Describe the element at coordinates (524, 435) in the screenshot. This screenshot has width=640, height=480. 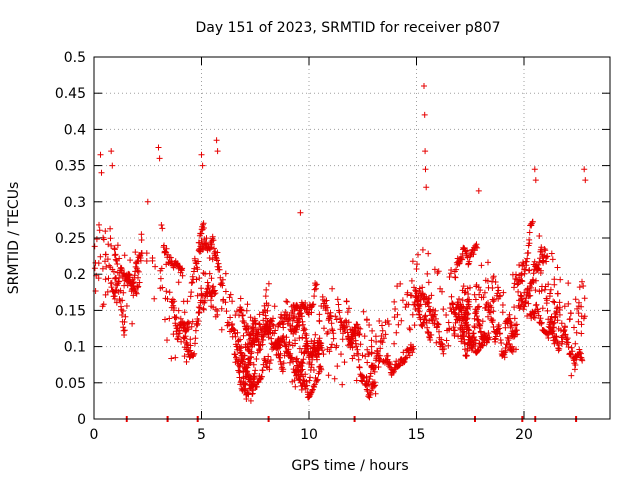
I see `x-tick-label: 20` at that location.